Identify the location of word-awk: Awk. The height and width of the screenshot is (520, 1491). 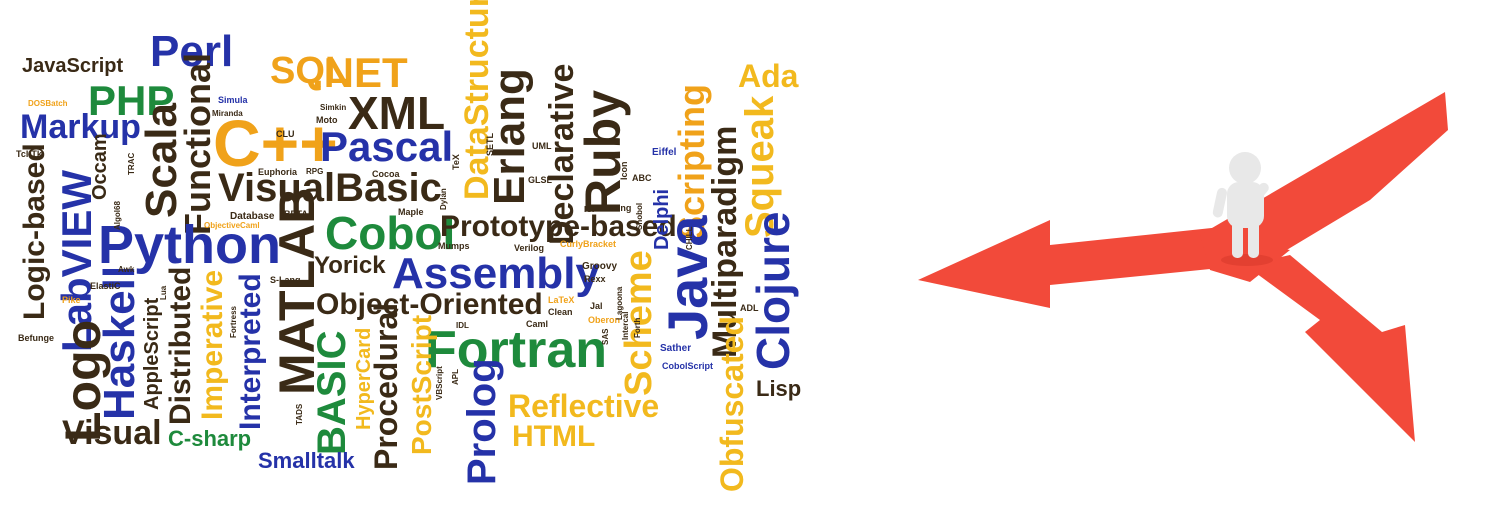
(126, 269).